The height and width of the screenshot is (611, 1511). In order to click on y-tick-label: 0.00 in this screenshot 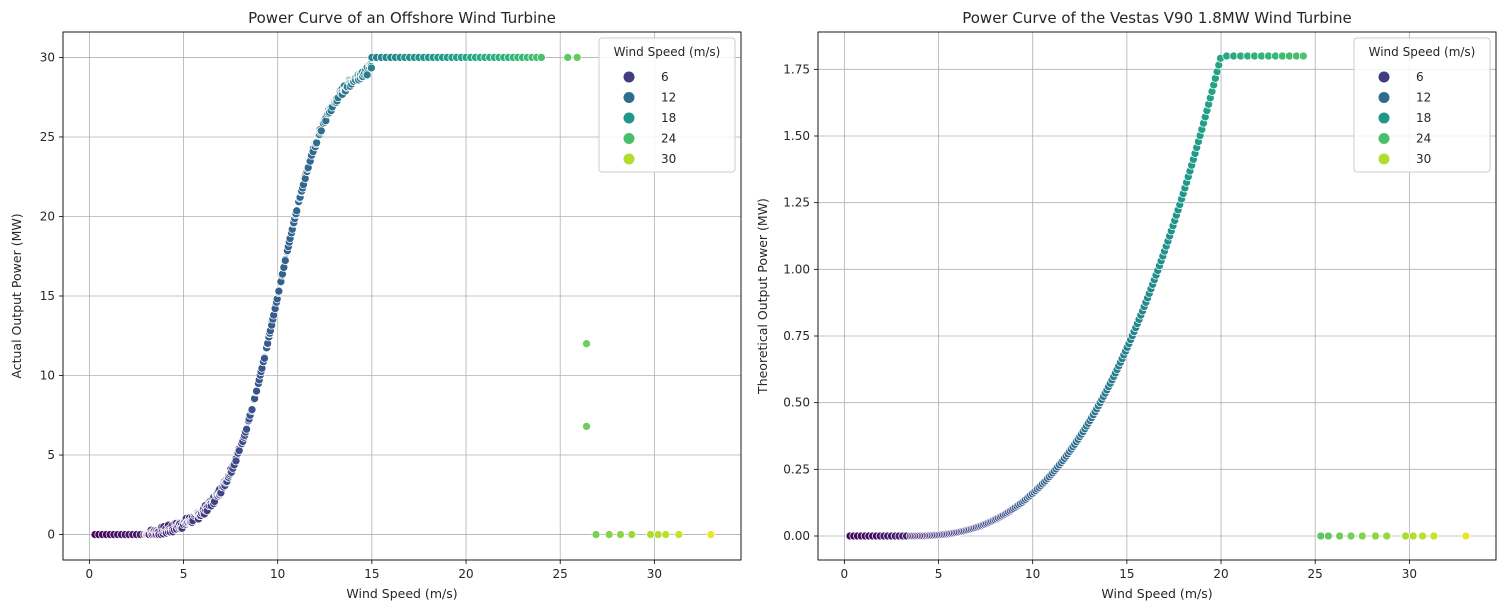, I will do `click(796, 536)`.